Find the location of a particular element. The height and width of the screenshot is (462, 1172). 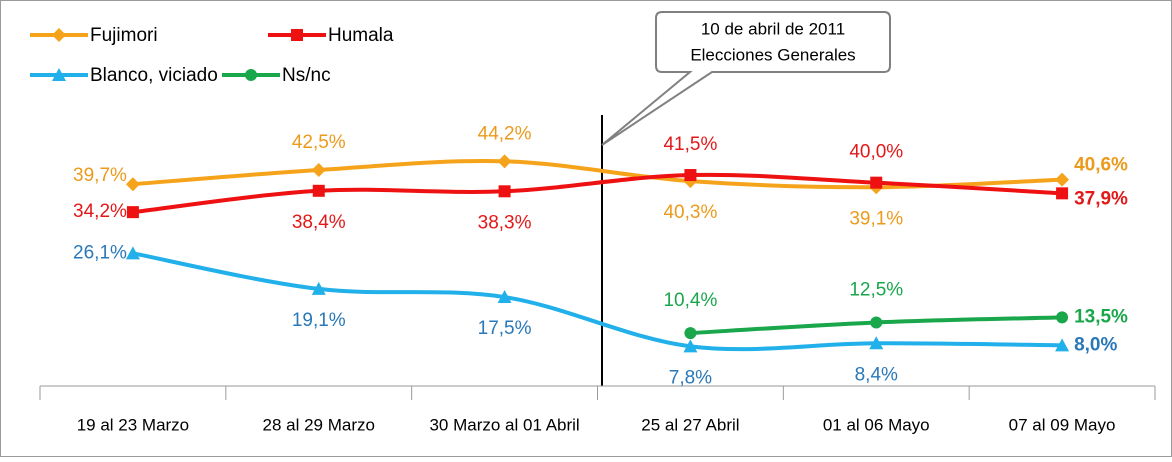

x-tick-label: 07 al 09 Mayo is located at coordinates (1062, 424).